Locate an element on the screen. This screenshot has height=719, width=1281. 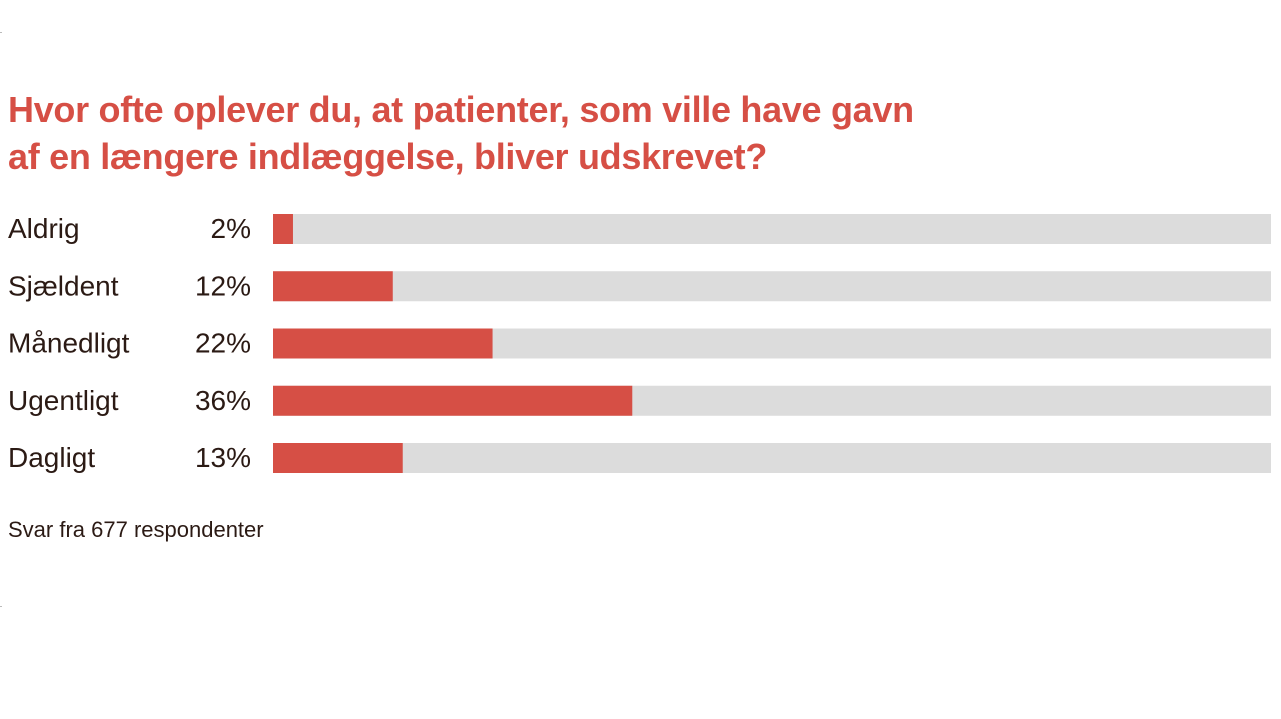
value-label: 22% is located at coordinates (223, 343).